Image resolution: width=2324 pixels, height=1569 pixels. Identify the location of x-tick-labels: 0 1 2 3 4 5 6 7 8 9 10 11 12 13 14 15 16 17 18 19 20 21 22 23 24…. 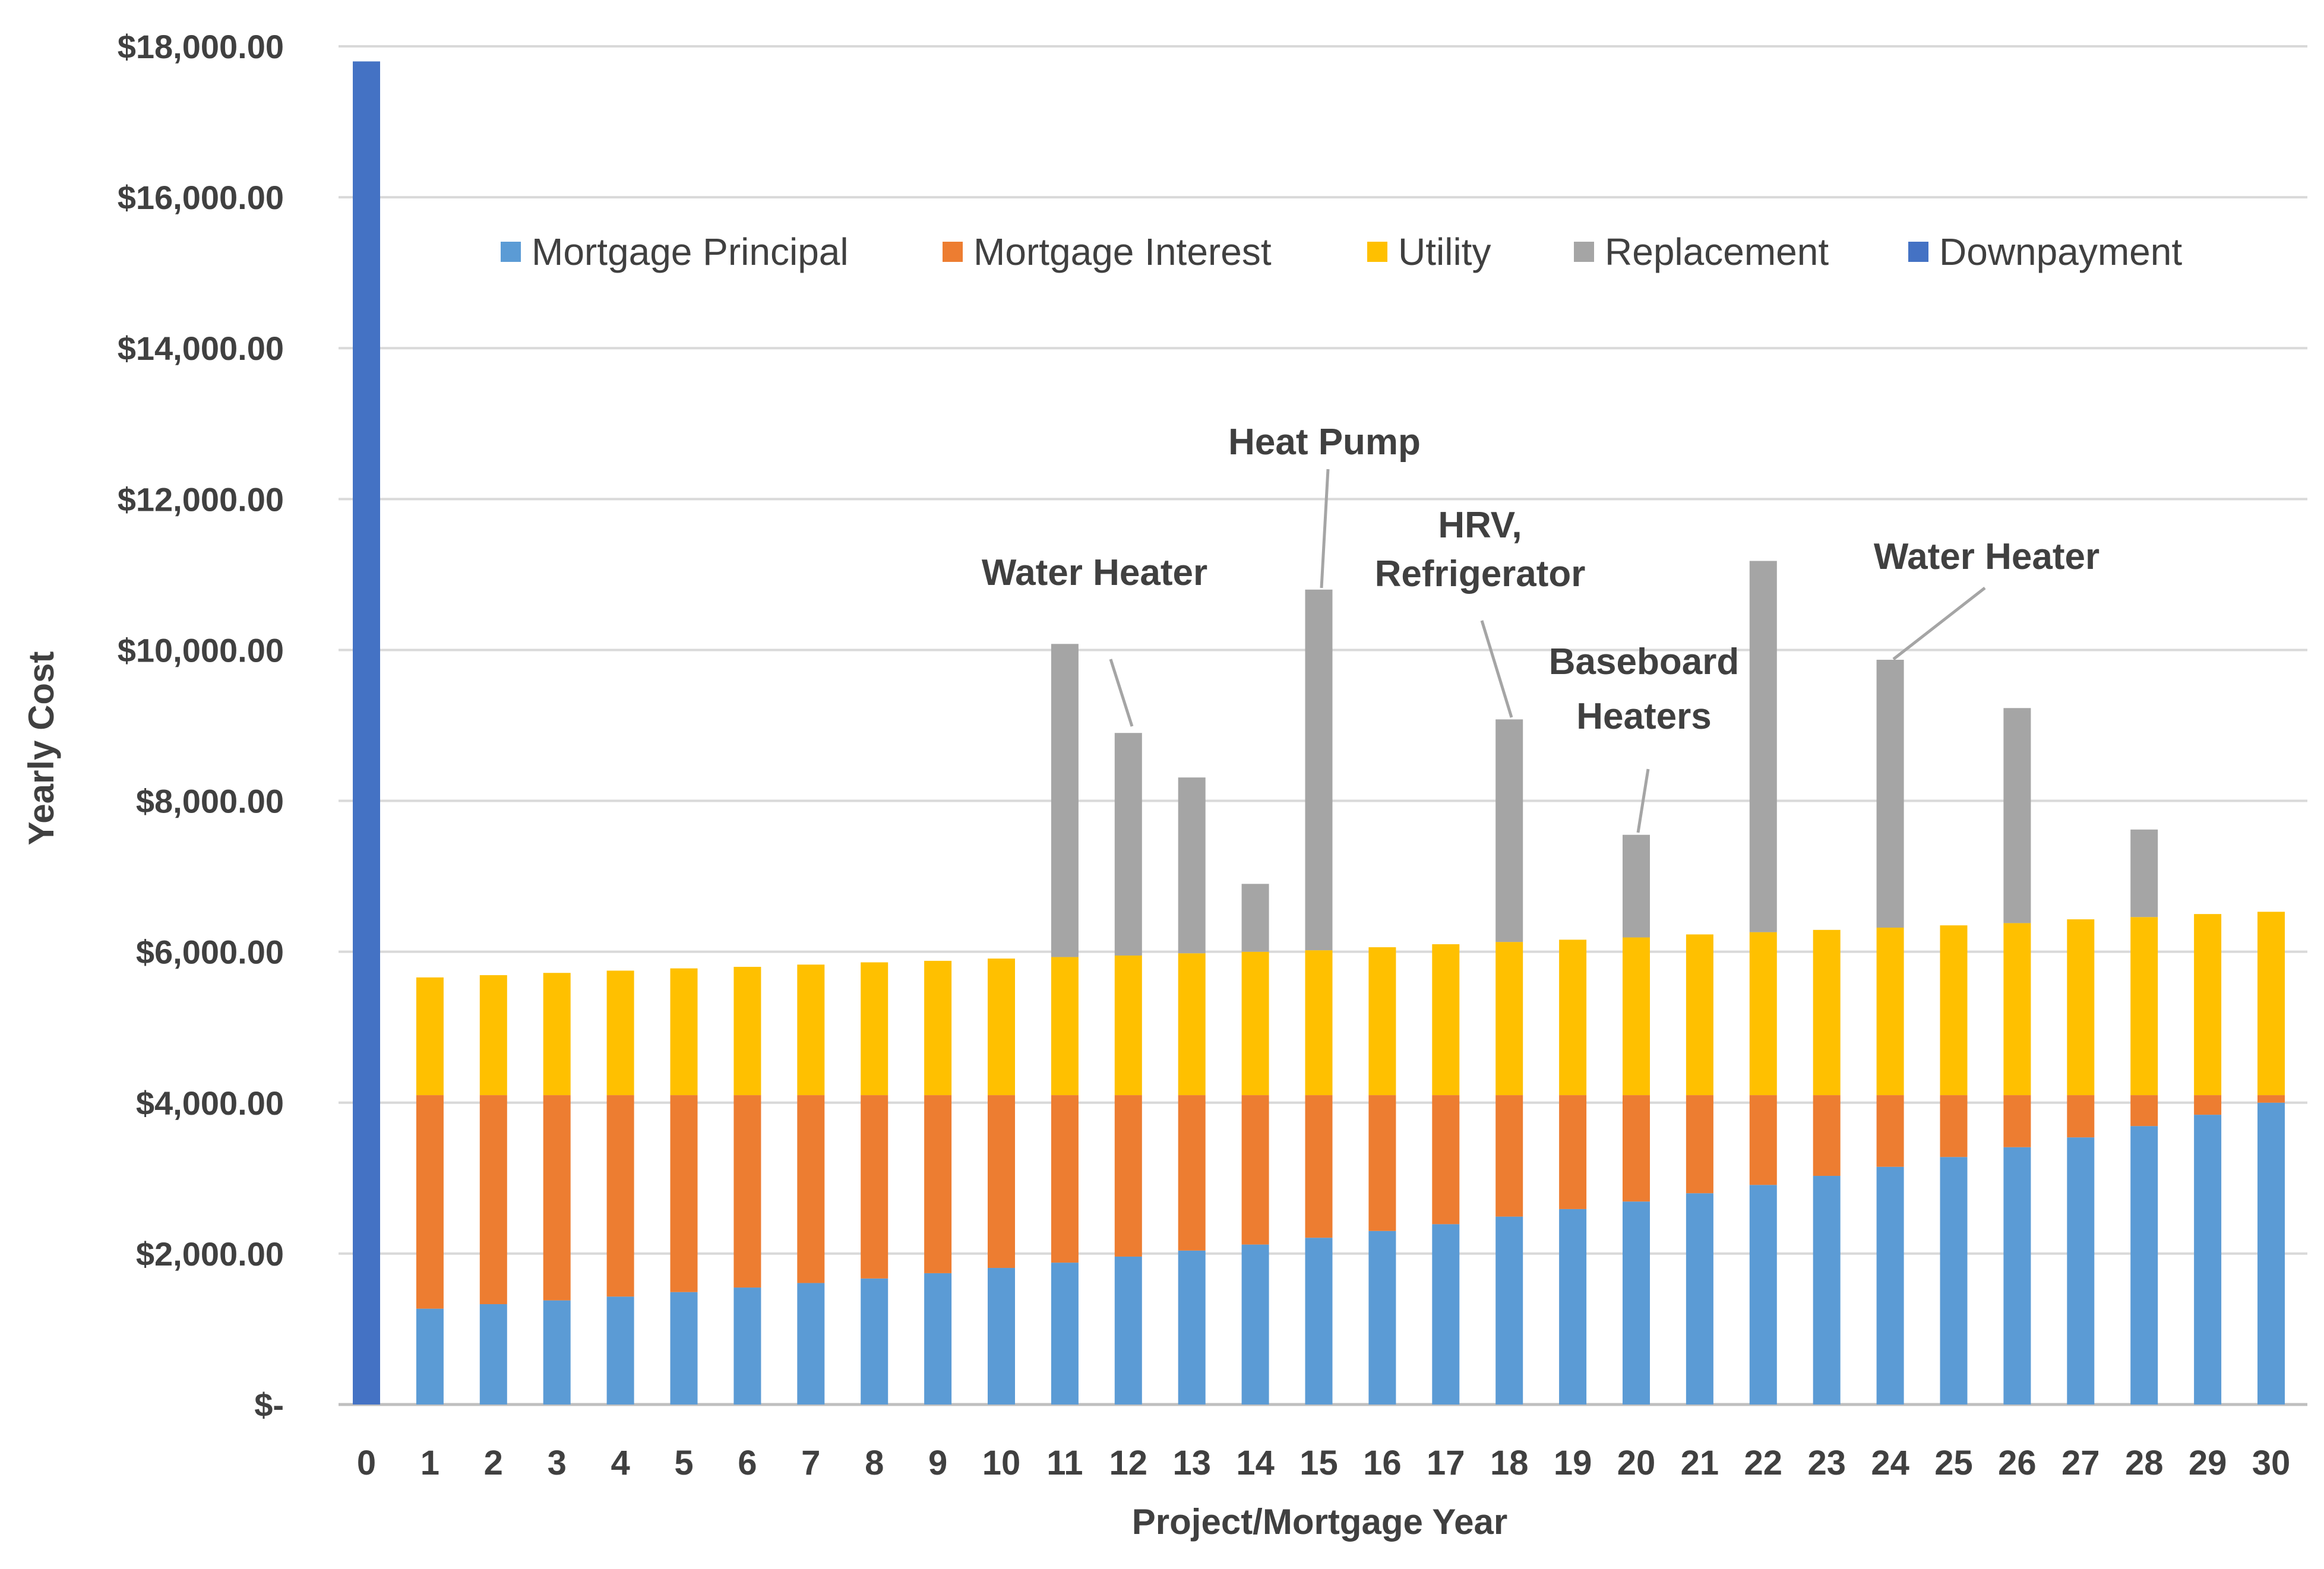
(1323, 1463).